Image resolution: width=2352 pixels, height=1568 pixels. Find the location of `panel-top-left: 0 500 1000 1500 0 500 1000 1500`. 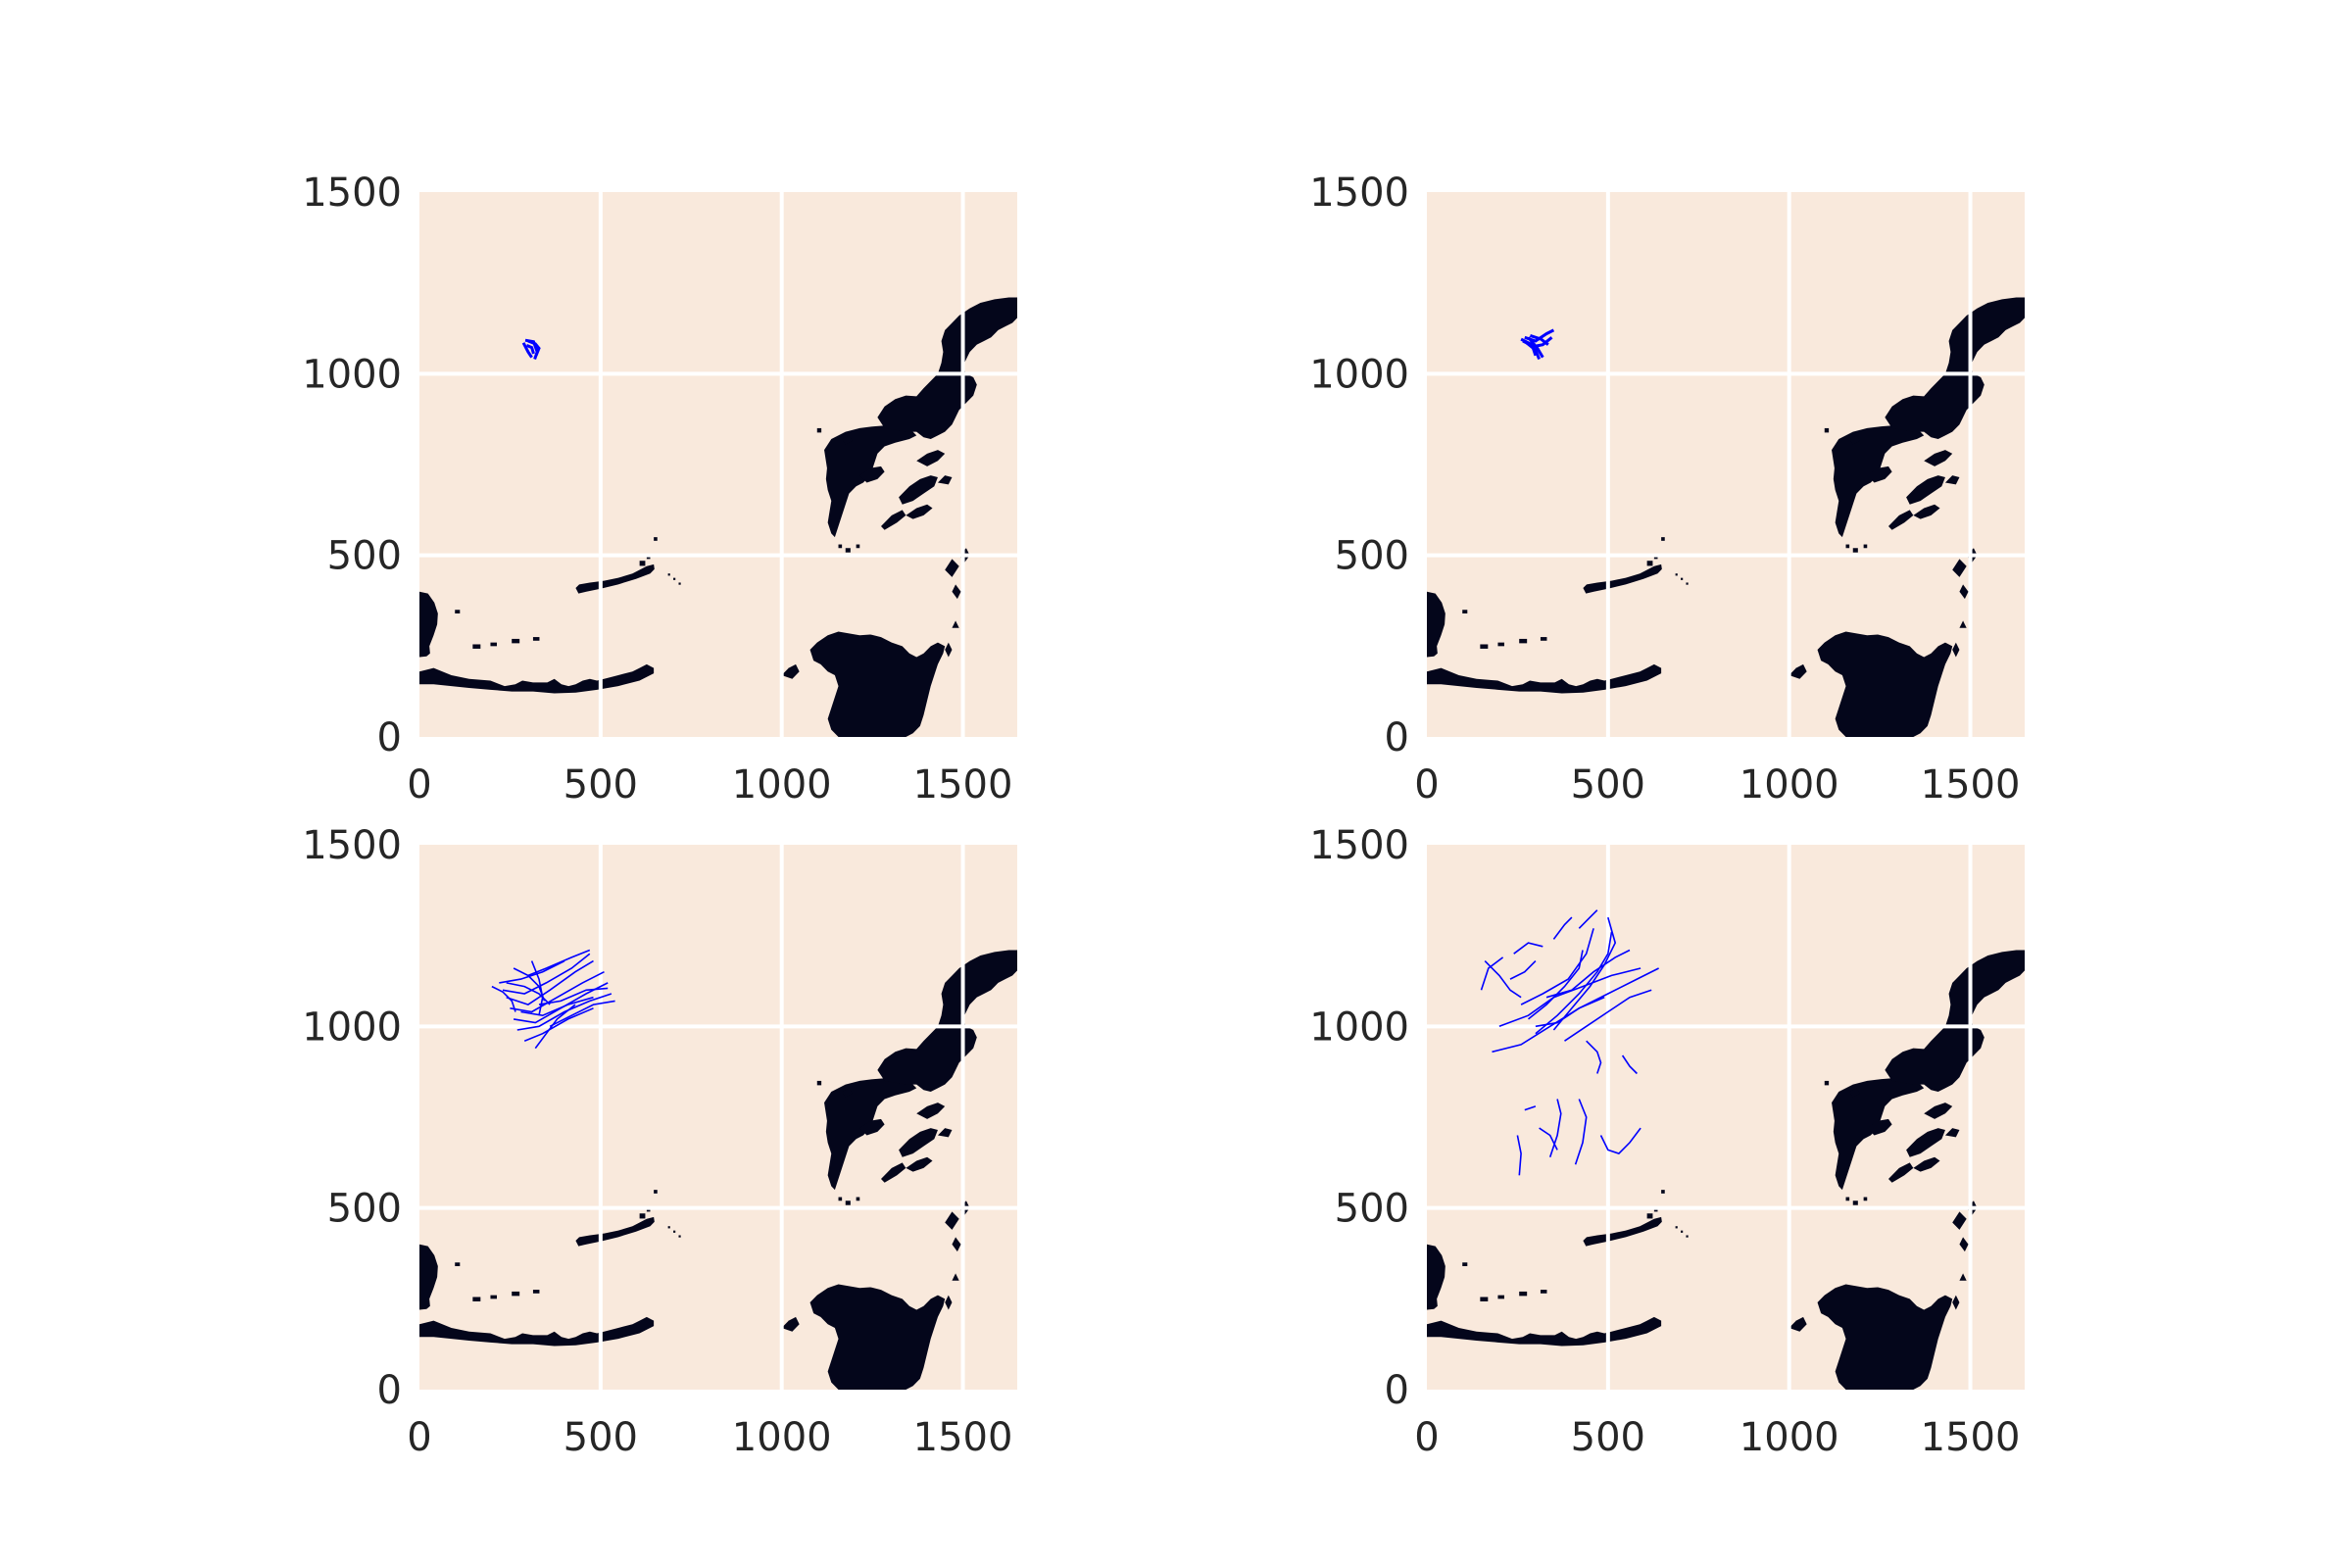

panel-top-left: 0 500 1000 1500 0 500 1000 1500 is located at coordinates (659, 489).